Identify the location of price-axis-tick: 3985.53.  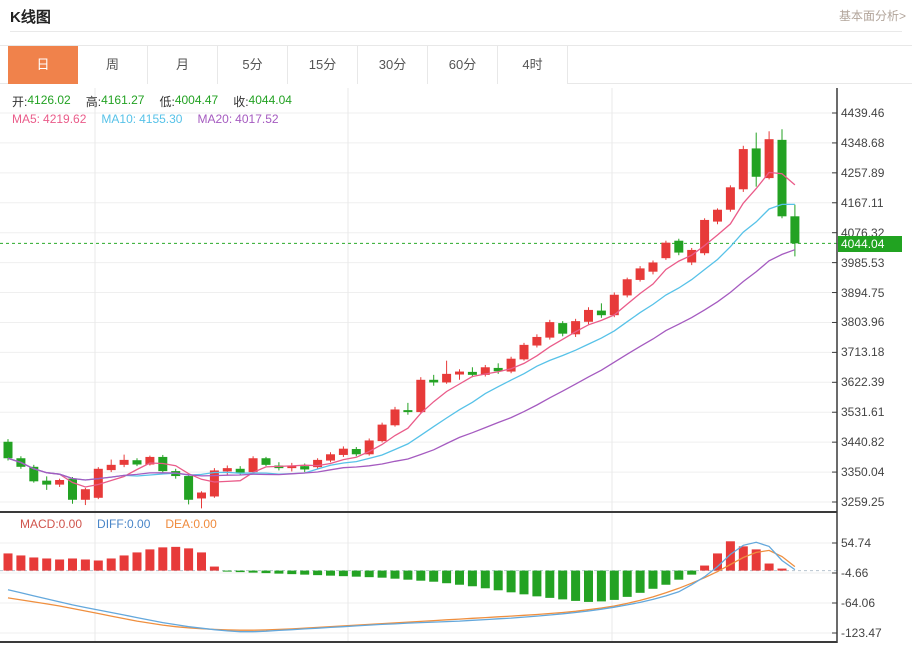
(863, 262).